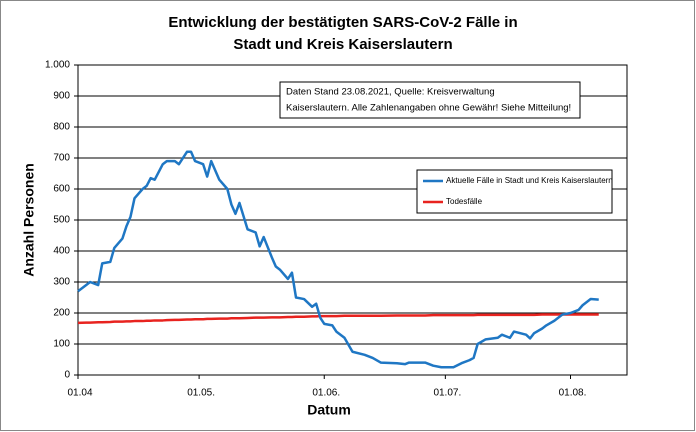 The height and width of the screenshot is (432, 696). What do you see at coordinates (329, 410) in the screenshot?
I see `x-axis-title: Datum` at bounding box center [329, 410].